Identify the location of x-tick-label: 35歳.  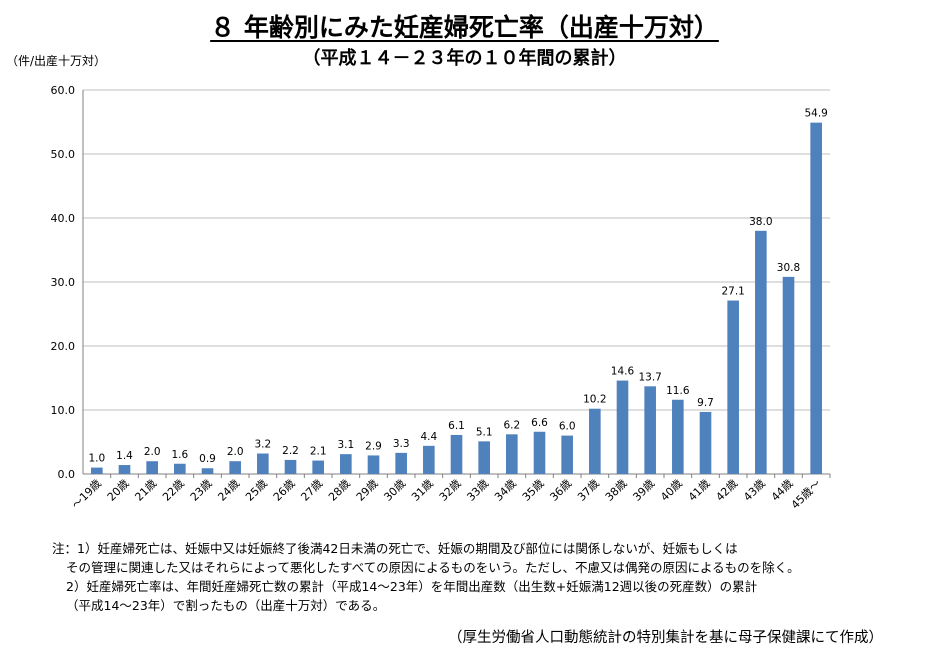
(533, 490).